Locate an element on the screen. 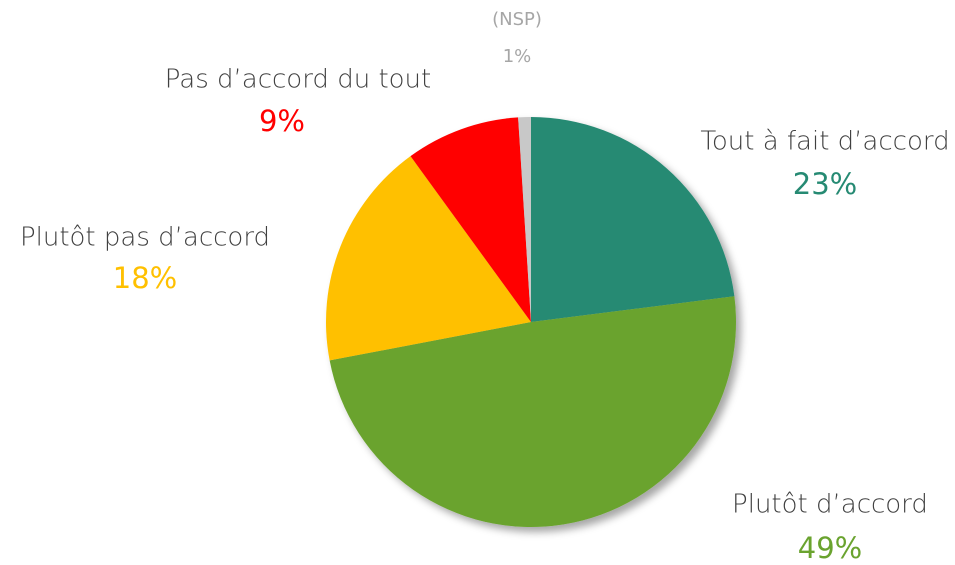  value-label: 1% is located at coordinates (517, 56).